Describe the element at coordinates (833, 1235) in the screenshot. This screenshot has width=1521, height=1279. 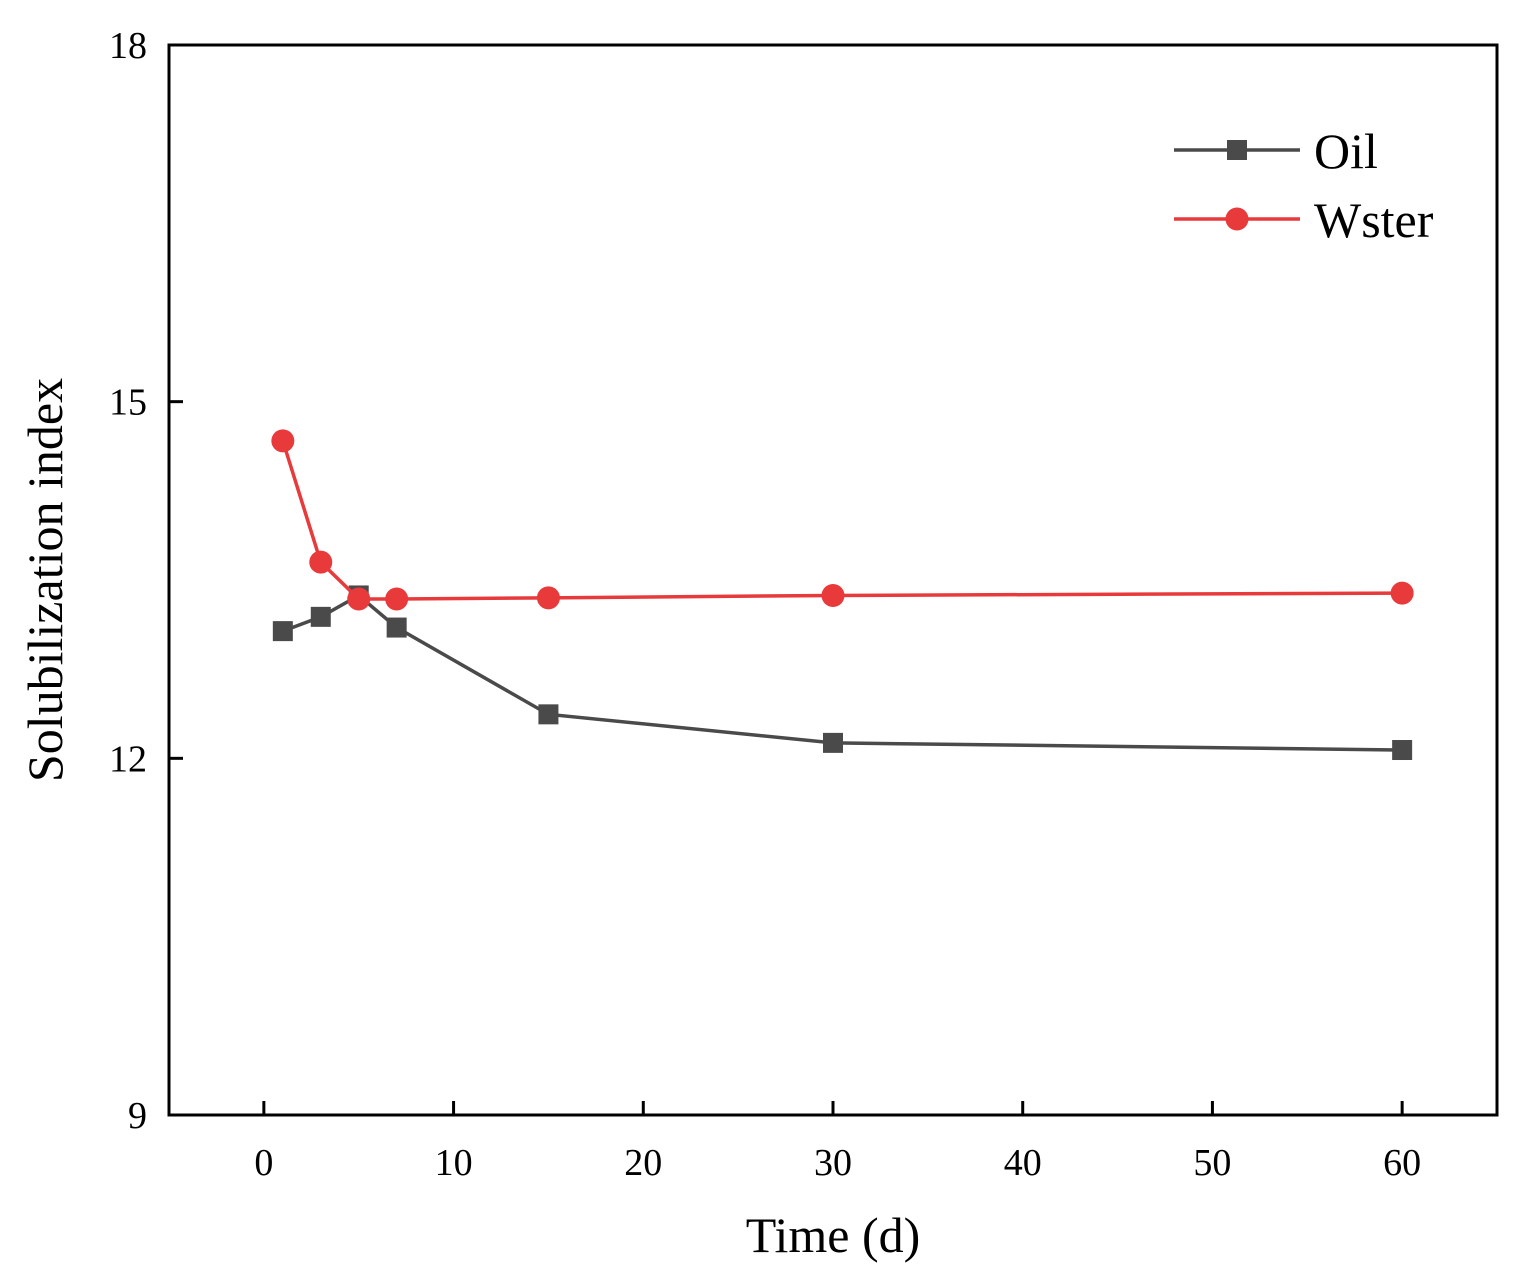
I see `x-axis-title: Time (d)` at that location.